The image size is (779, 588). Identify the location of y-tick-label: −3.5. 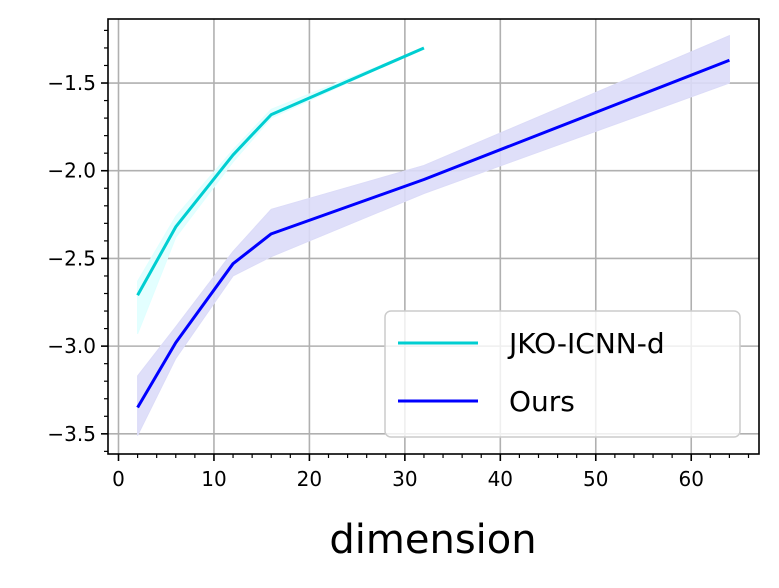
(71, 434).